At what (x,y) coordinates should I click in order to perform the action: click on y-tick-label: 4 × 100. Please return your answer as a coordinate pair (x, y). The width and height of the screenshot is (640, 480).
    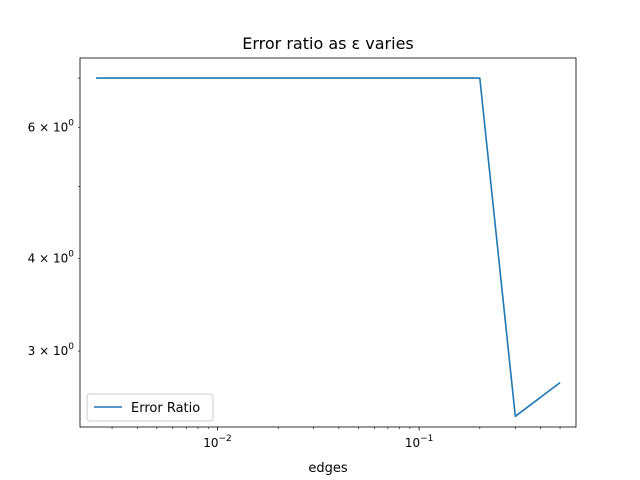
    Looking at the image, I should click on (51, 257).